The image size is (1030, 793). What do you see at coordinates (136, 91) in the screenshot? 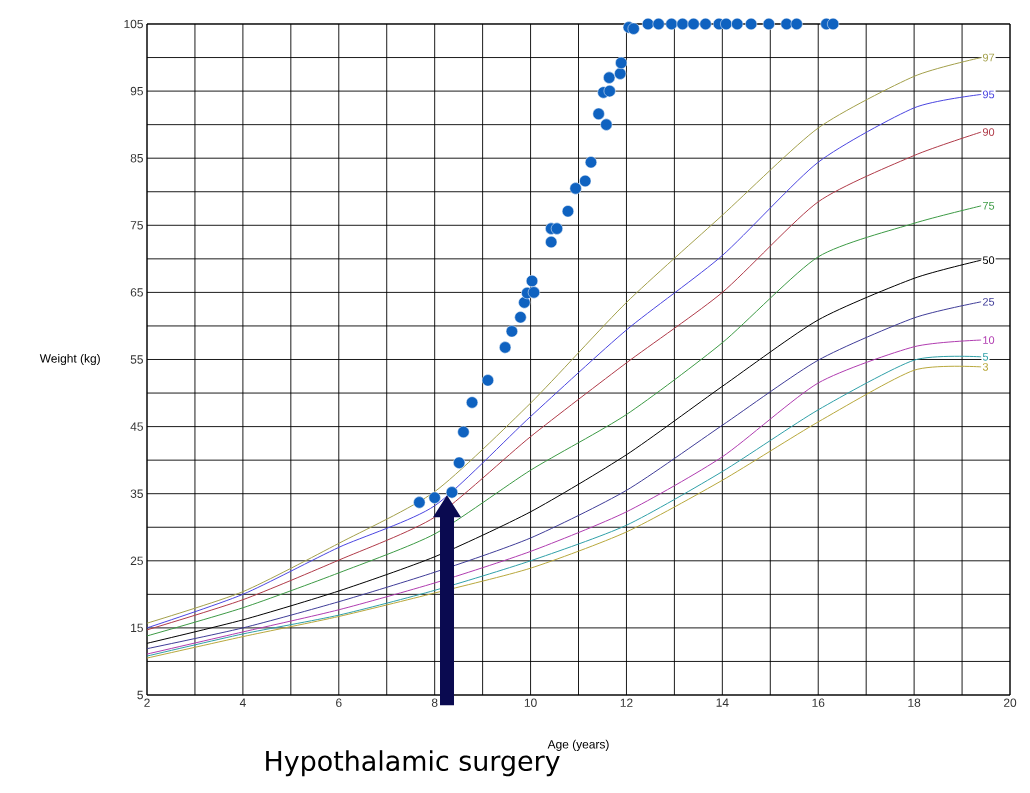
I see `y-tick-label: 95` at bounding box center [136, 91].